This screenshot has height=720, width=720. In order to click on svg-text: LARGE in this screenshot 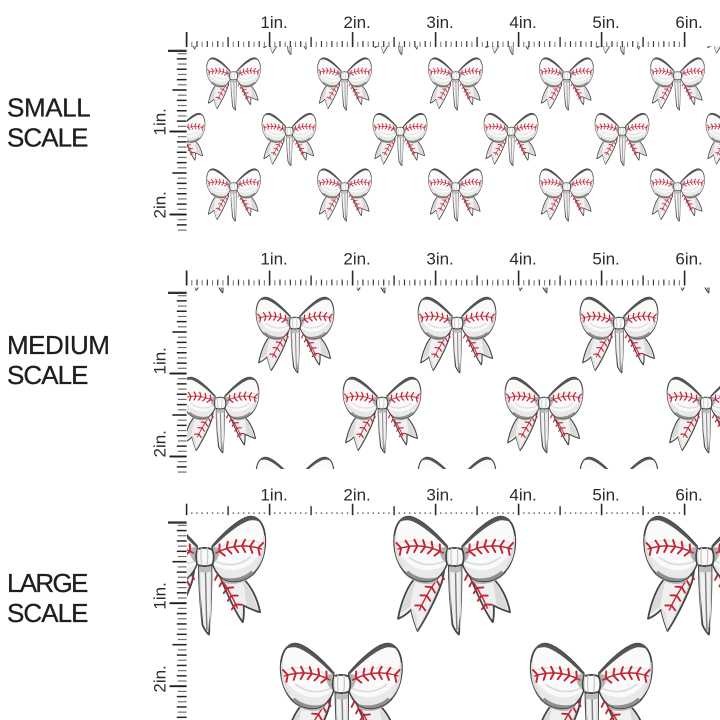, I will do `click(47, 583)`.